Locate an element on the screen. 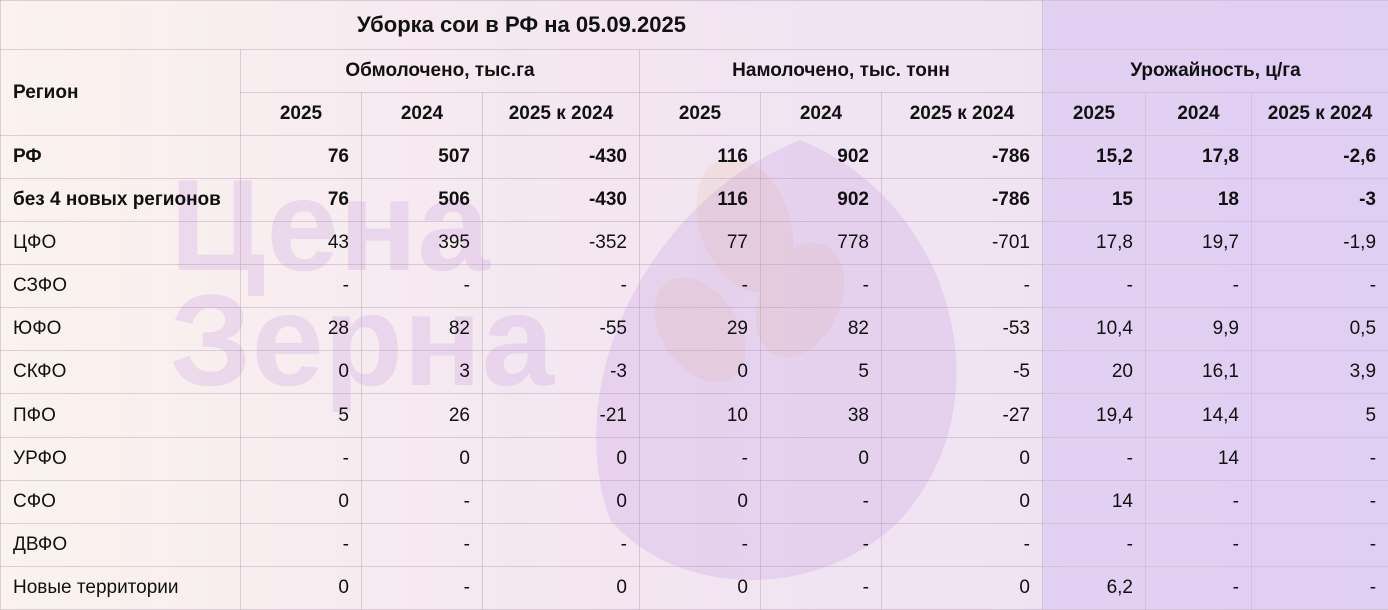 The image size is (1388, 610). region-cell: без 4 новых регионов is located at coordinates (120, 200).